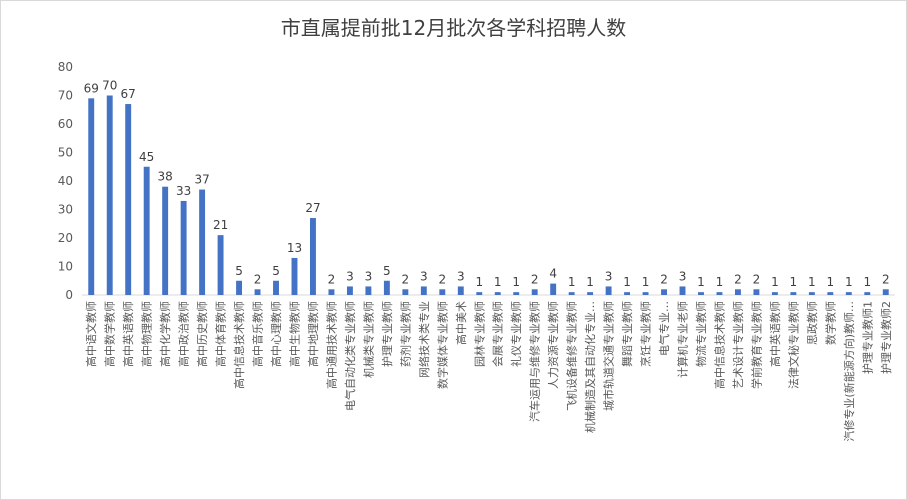  Describe the element at coordinates (793, 345) in the screenshot. I see `category-label: 法律文秘专业教师` at that location.